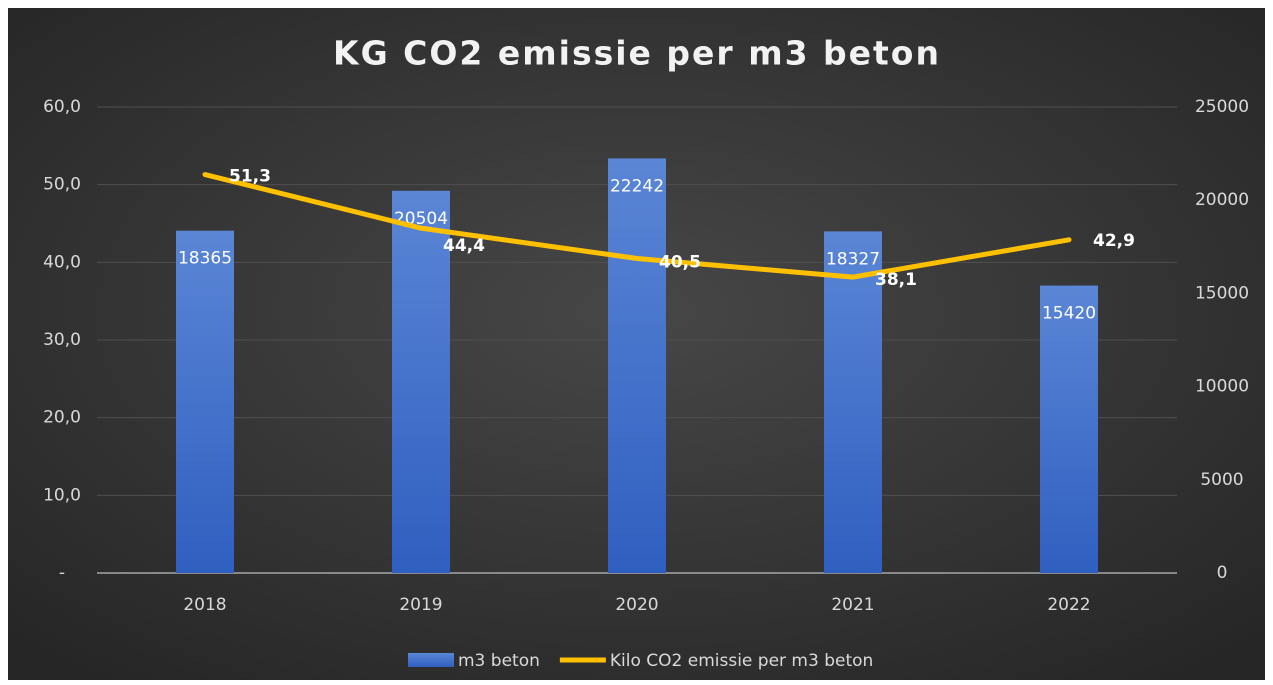 The height and width of the screenshot is (685, 1273). What do you see at coordinates (62, 495) in the screenshot?
I see `y-tick-label: 10,0` at bounding box center [62, 495].